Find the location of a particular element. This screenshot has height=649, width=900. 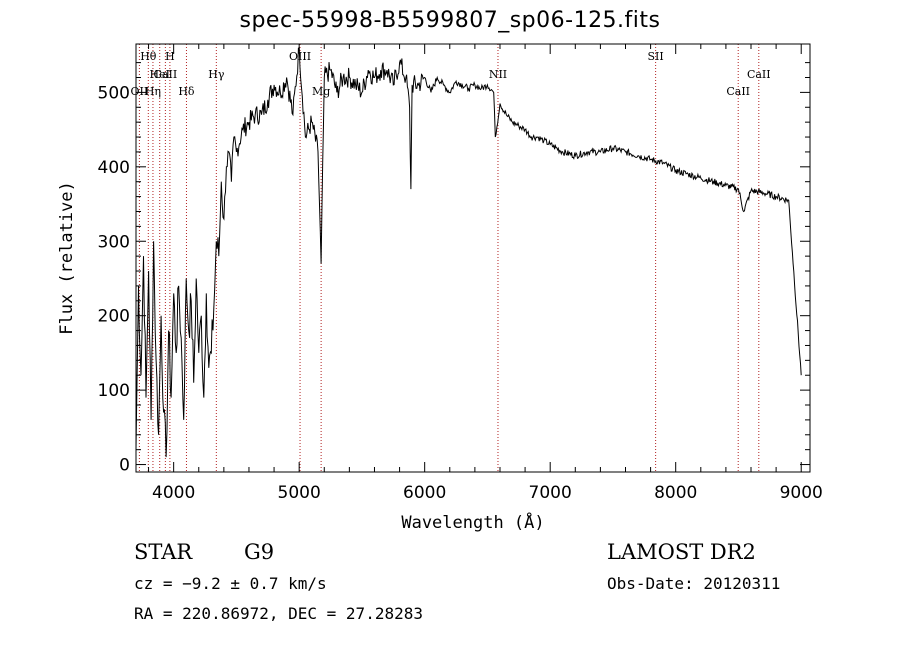

spectral-line-label: SII is located at coordinates (656, 56).